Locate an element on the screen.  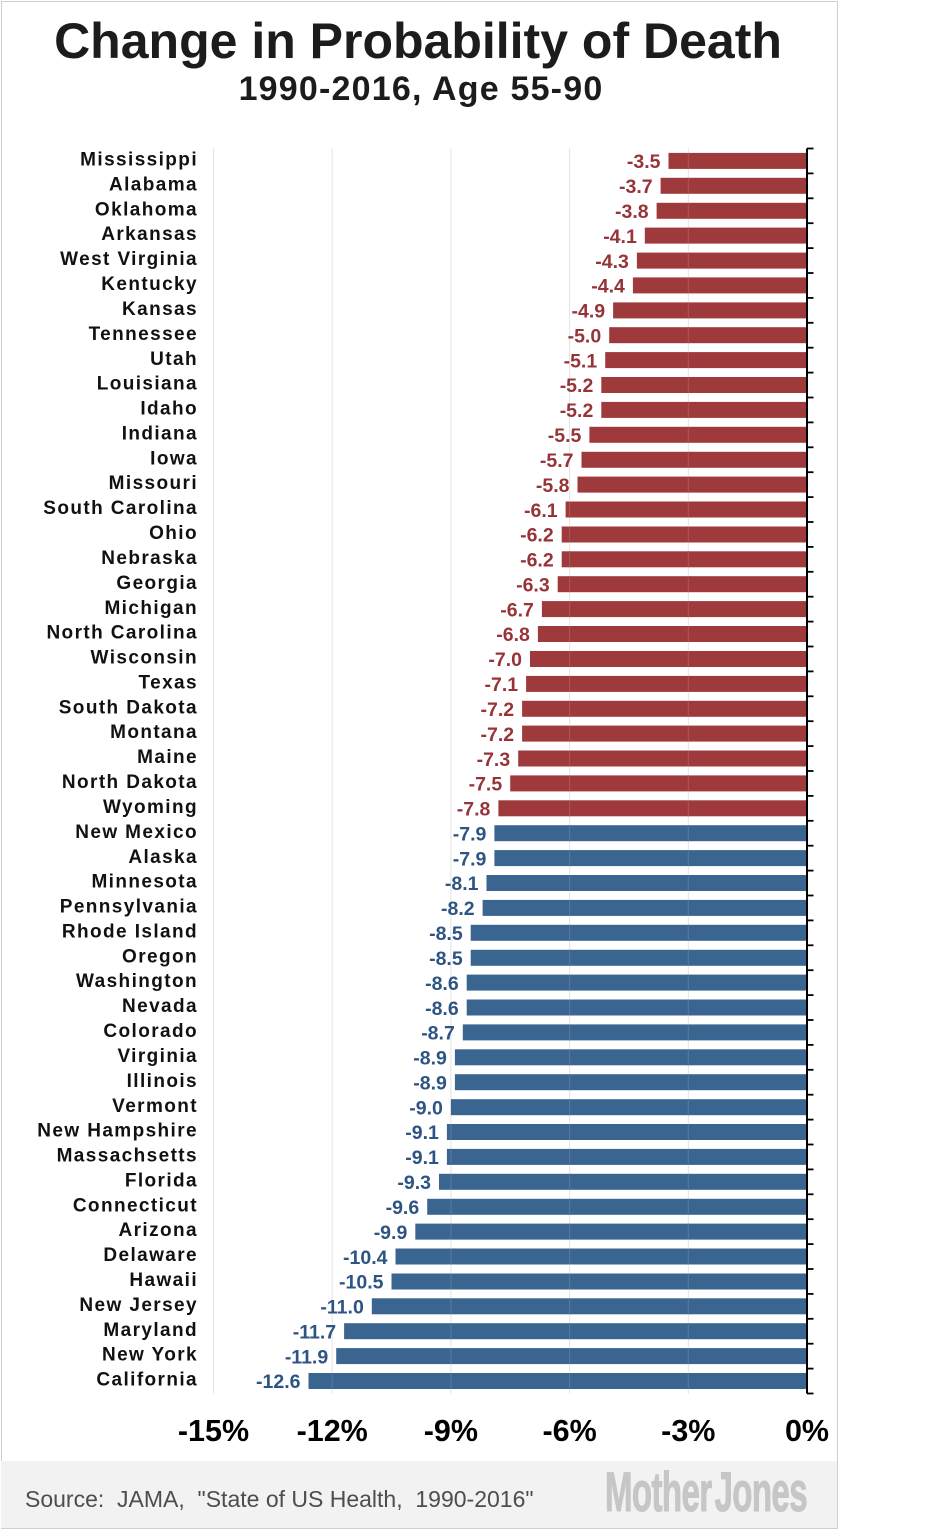
svg-text: -6% is located at coordinates (569, 1431).